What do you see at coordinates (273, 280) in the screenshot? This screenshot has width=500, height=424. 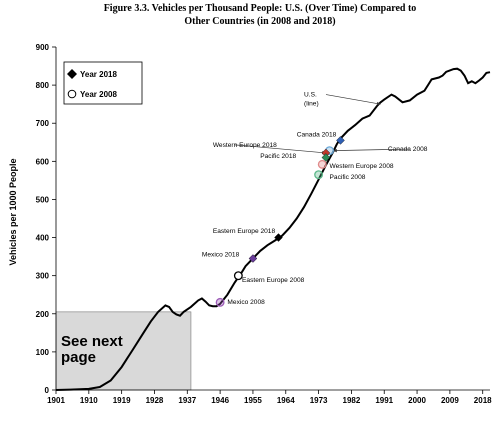 I see `annotation-eastern-europe-2008: Eastern Europe 2008` at bounding box center [273, 280].